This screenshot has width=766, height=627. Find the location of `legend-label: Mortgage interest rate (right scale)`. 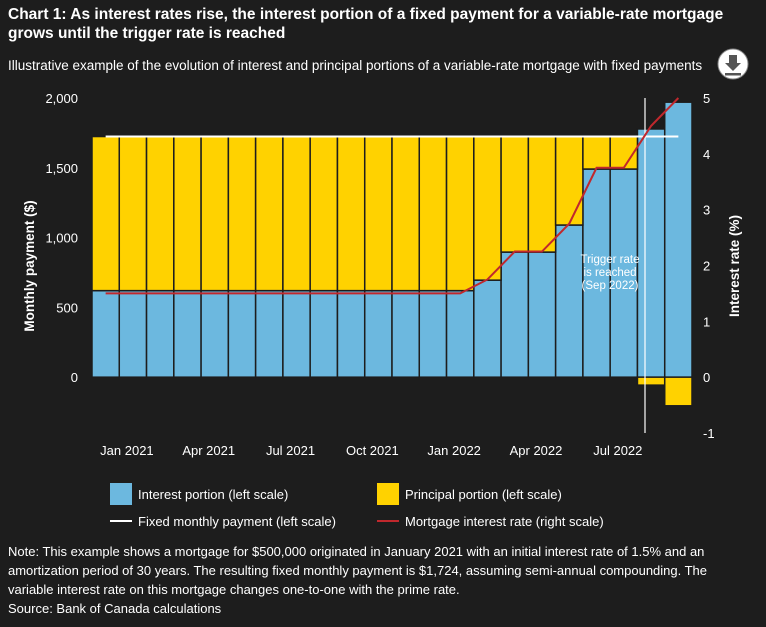

legend-label: Mortgage interest rate (right scale) is located at coordinates (504, 521).